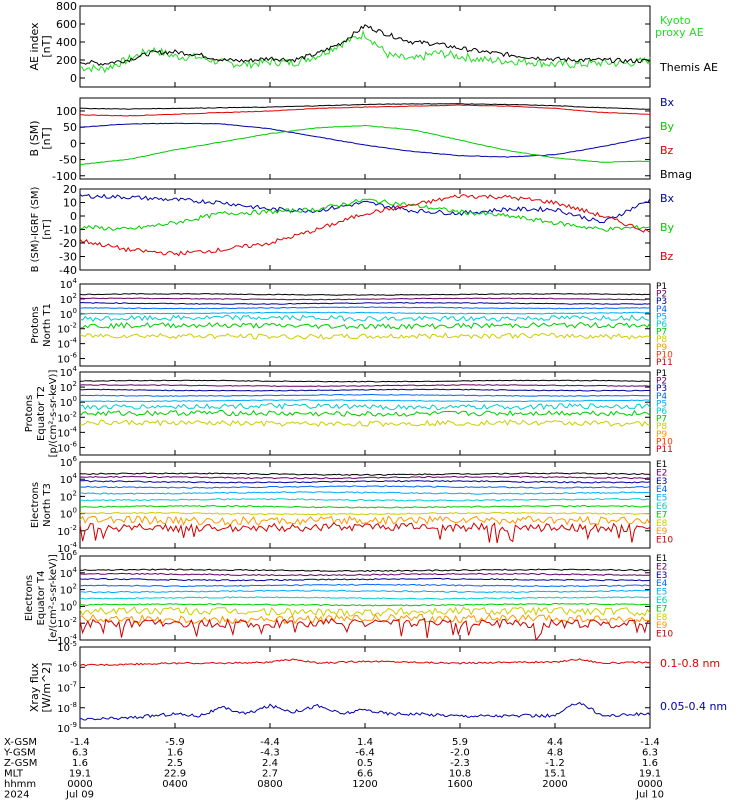 The width and height of the screenshot is (750, 800). I want to click on electrons-t3-panel-ytick-label: 10⁶, so click(69, 462).